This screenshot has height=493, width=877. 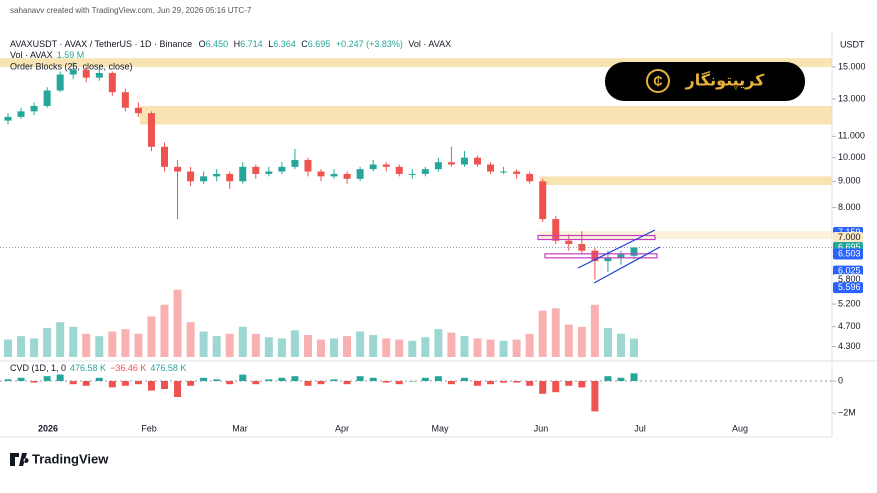 I want to click on x-tick-label: Jul, so click(x=640, y=428).